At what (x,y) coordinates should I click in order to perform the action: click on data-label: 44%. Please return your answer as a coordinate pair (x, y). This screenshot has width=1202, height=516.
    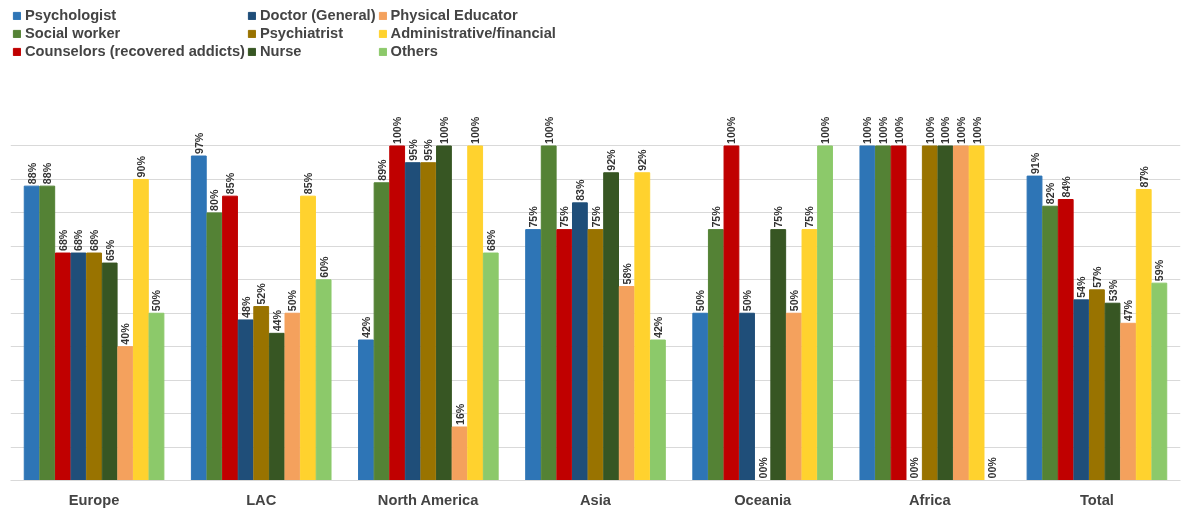
    Looking at the image, I should click on (276, 320).